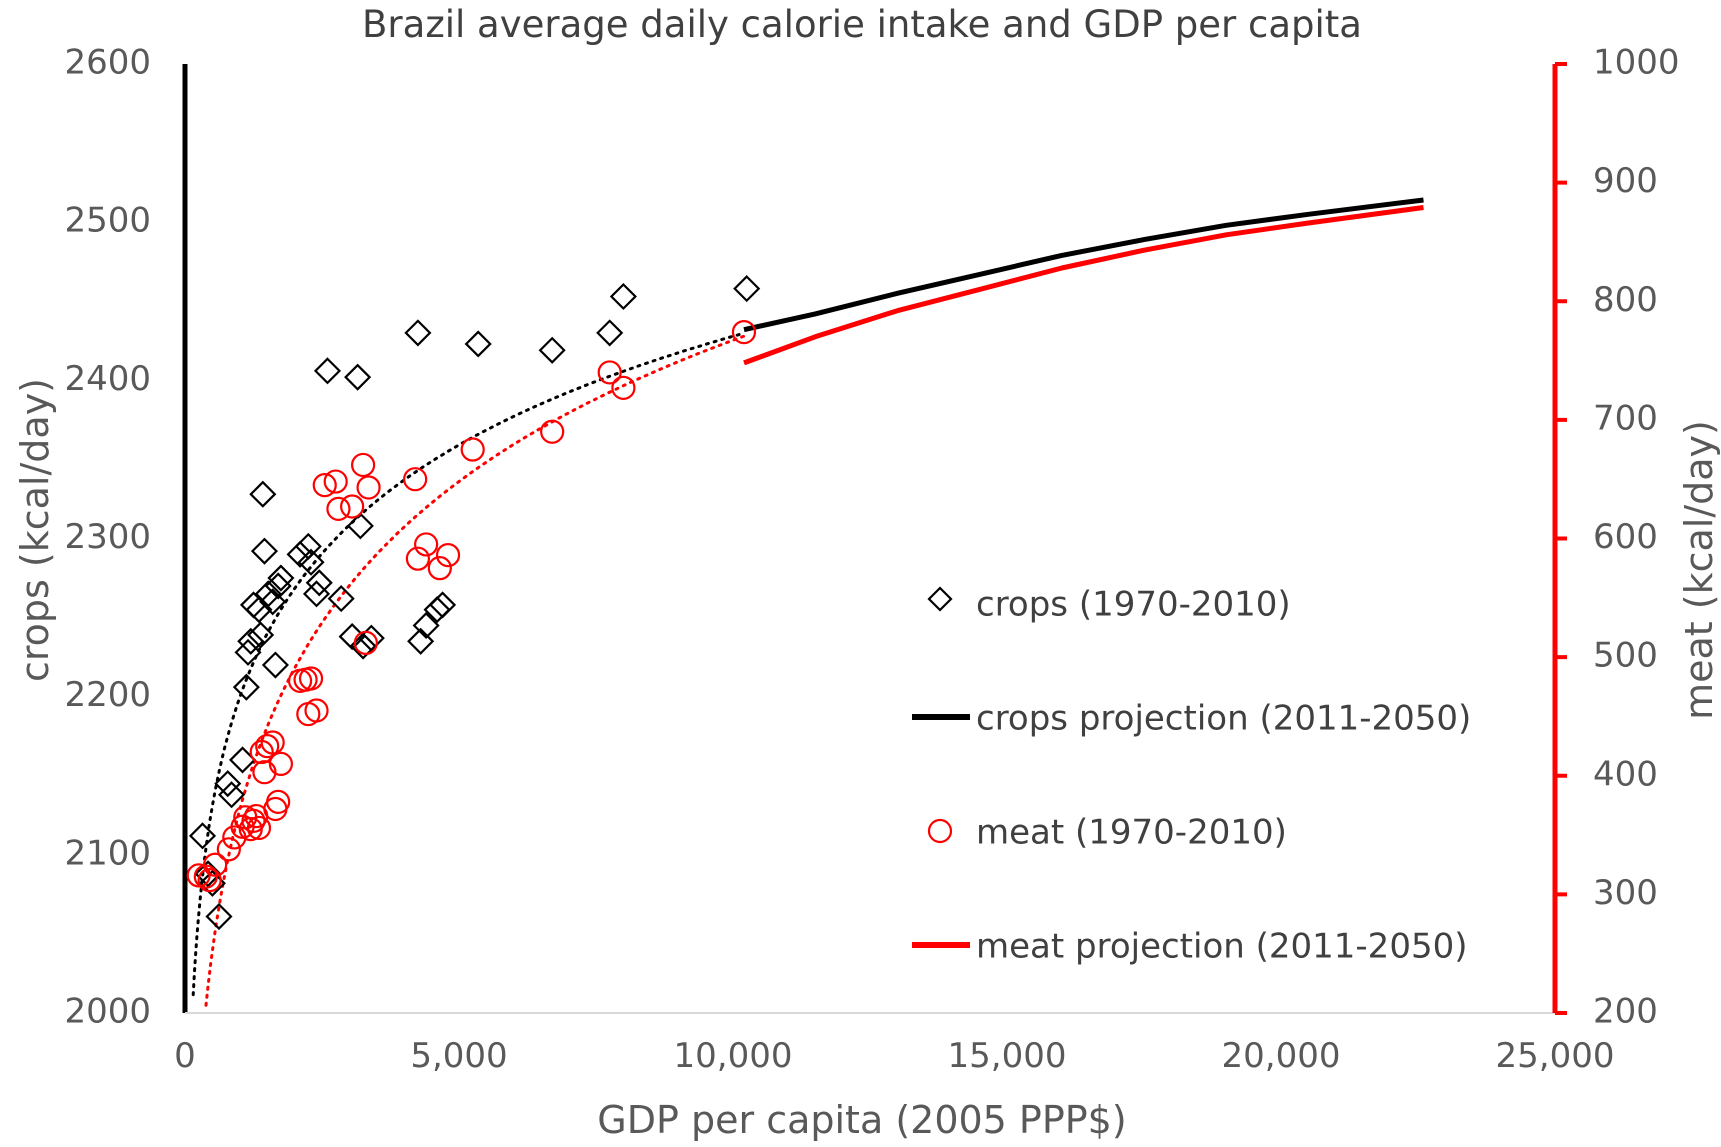 This screenshot has width=1721, height=1147. What do you see at coordinates (1007, 1056) in the screenshot?
I see `x-tick-label: 15,000` at bounding box center [1007, 1056].